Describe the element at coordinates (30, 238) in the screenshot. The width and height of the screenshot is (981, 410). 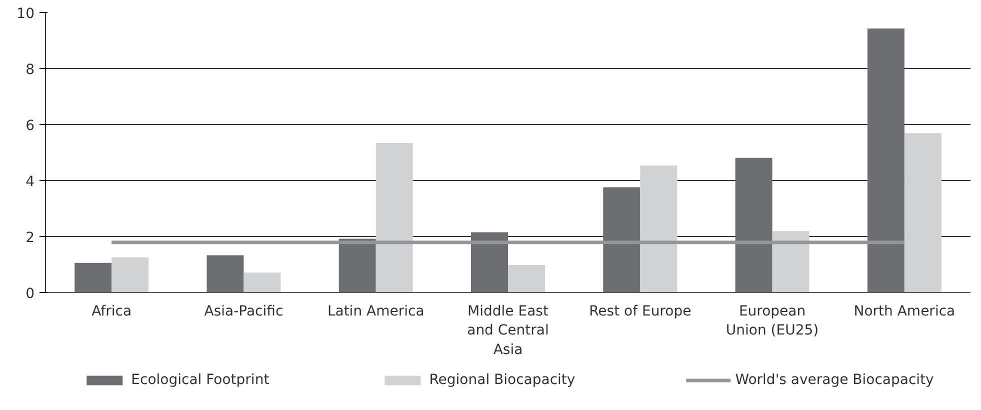
I see `y-tick-label: 2` at that location.